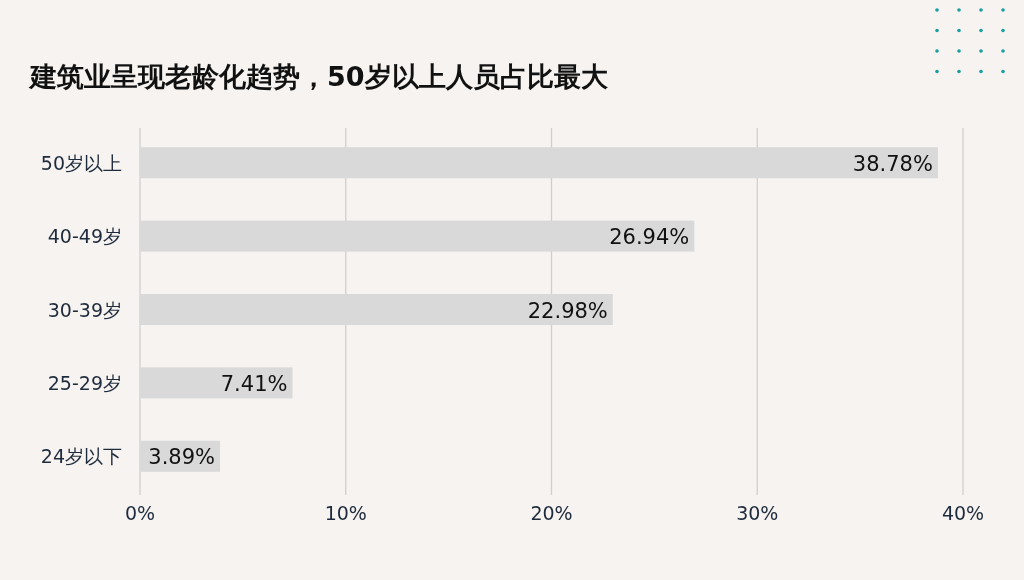 This screenshot has width=1024, height=580. Describe the element at coordinates (649, 237) in the screenshot. I see `data-label: 26.94%` at that location.